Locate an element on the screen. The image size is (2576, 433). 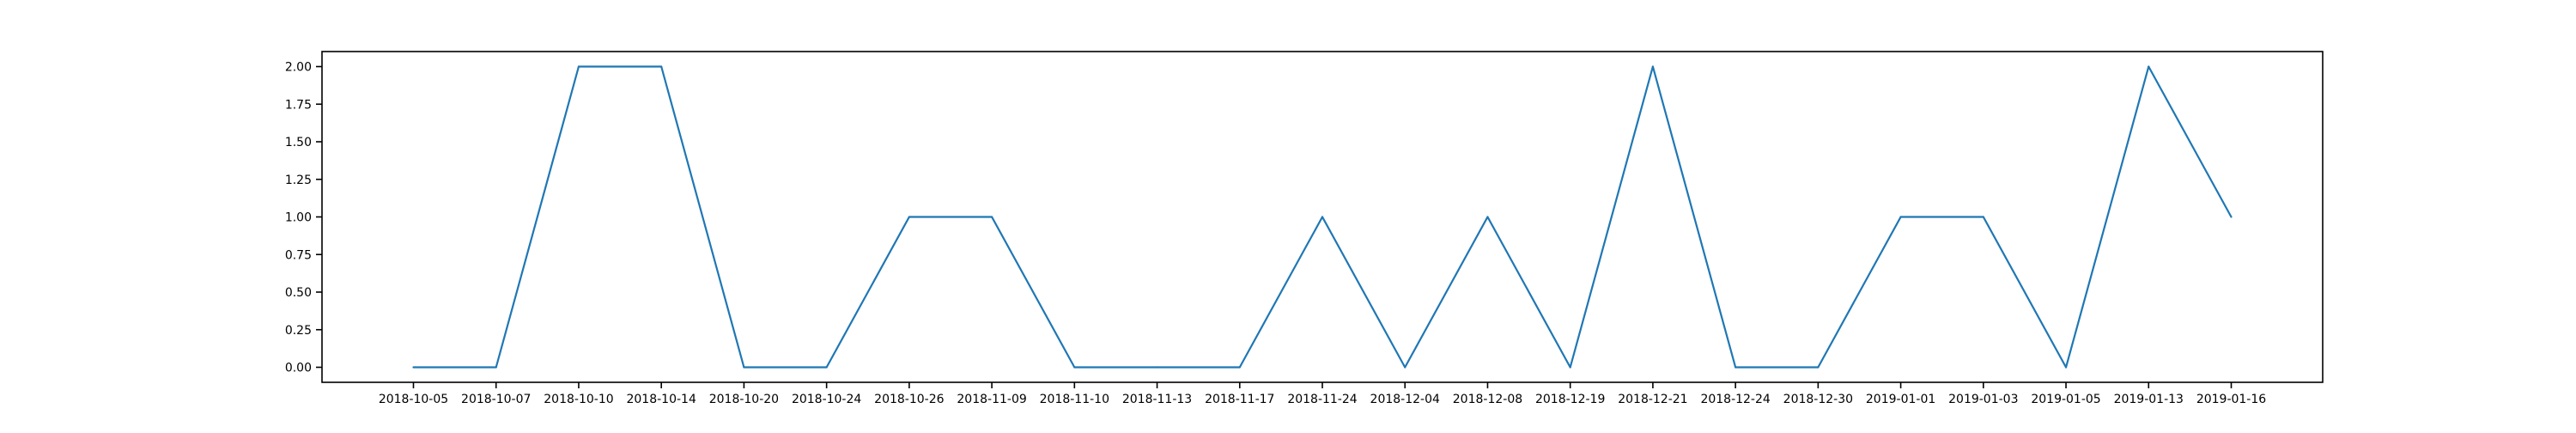
x-tick-label: 2018-10-24 is located at coordinates (826, 399).